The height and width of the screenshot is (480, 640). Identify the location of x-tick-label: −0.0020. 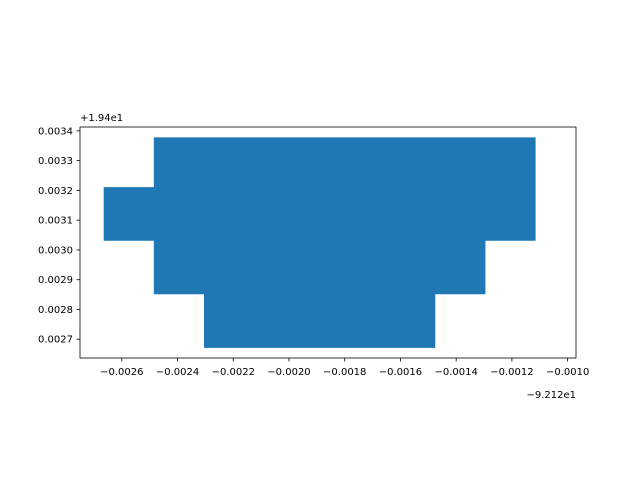
(288, 372).